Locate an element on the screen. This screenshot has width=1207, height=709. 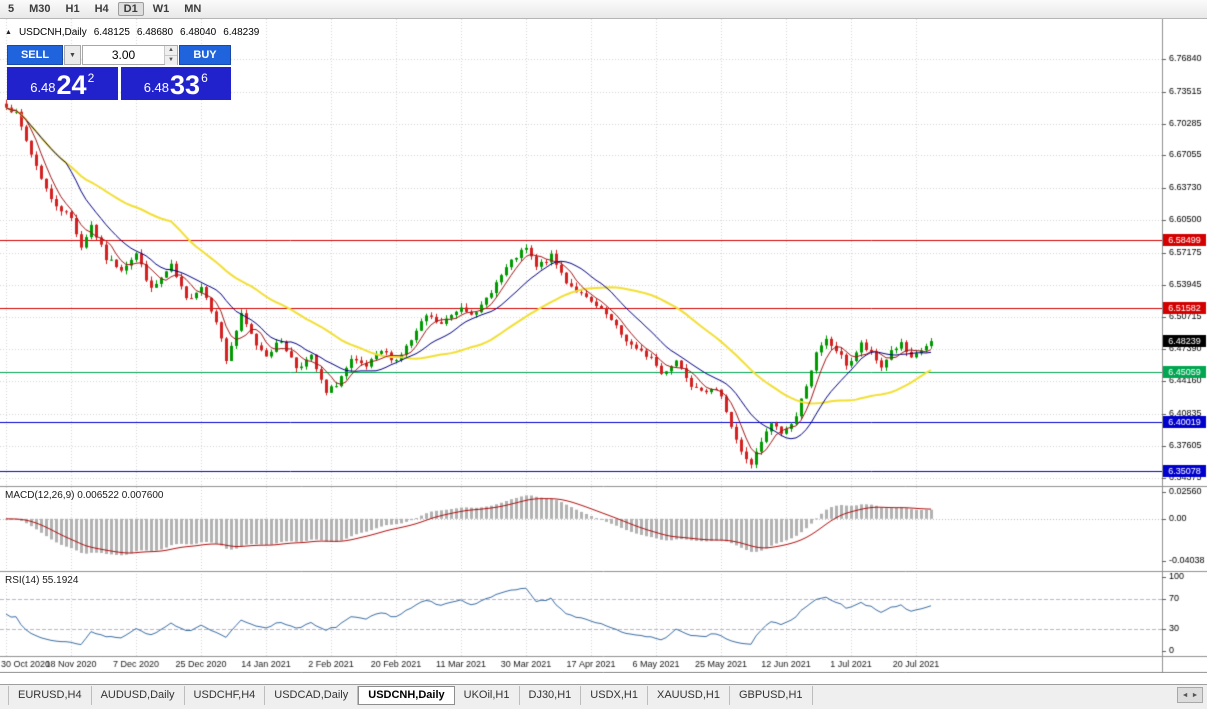
arrow-left-icon: ◄ is located at coordinates (1185, 695).